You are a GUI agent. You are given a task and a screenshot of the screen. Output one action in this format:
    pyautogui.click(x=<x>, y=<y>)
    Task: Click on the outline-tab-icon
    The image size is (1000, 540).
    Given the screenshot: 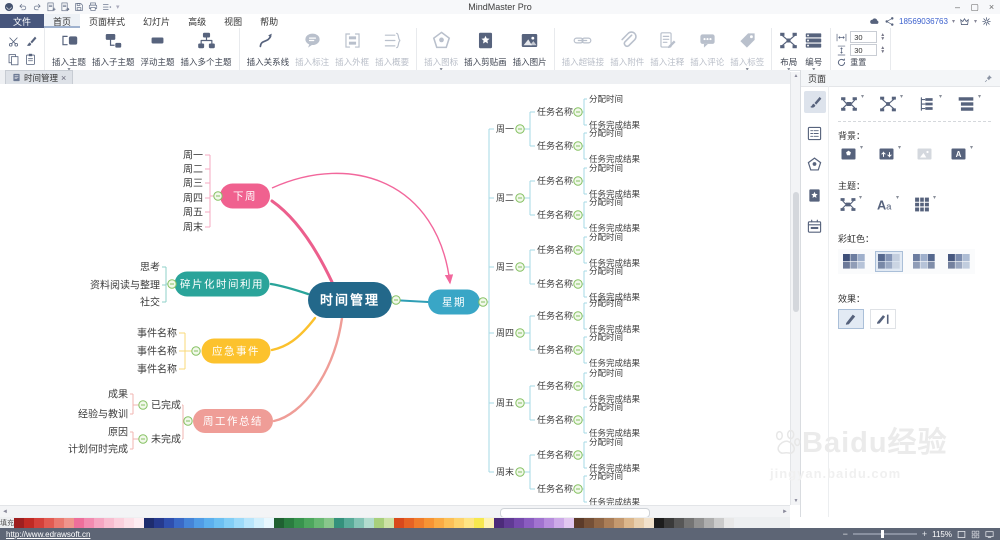 What is the action you would take?
    pyautogui.click(x=815, y=133)
    